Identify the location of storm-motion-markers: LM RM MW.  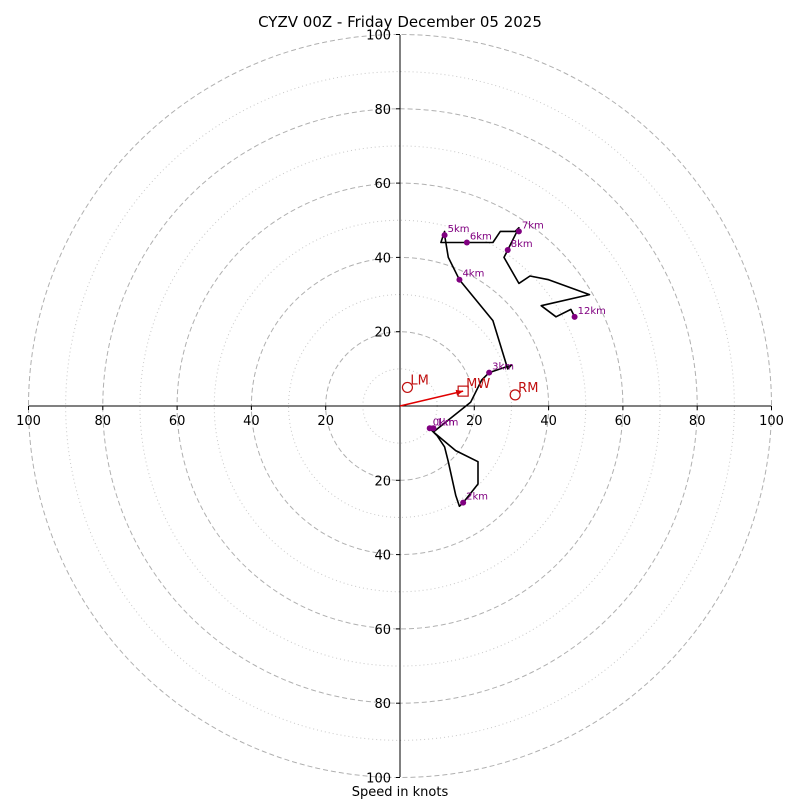
(469, 387).